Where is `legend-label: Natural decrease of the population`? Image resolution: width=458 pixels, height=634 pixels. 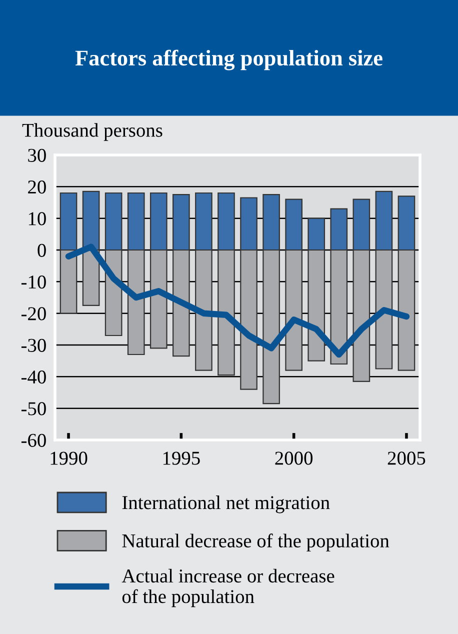 legend-label: Natural decrease of the population is located at coordinates (256, 543).